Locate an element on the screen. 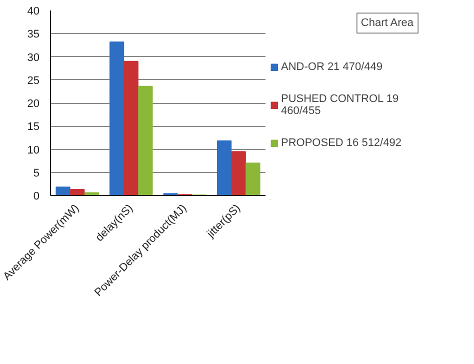 The width and height of the screenshot is (474, 364). y-tick-label: 10 is located at coordinates (33, 150).